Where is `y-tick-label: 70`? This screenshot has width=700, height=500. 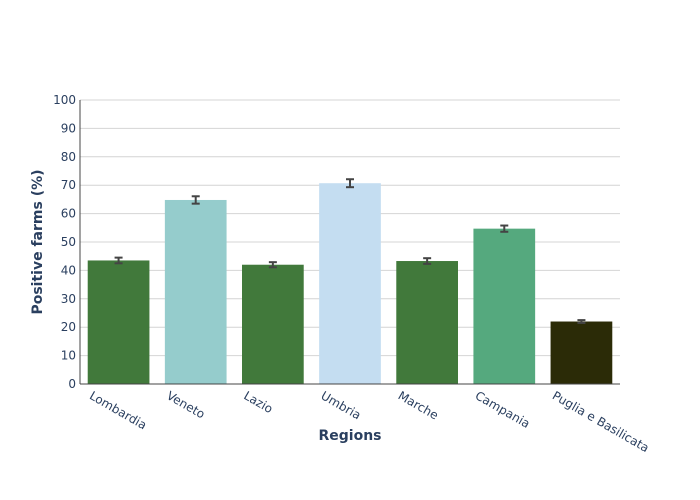
y-tick-label: 70 is located at coordinates (68, 185).